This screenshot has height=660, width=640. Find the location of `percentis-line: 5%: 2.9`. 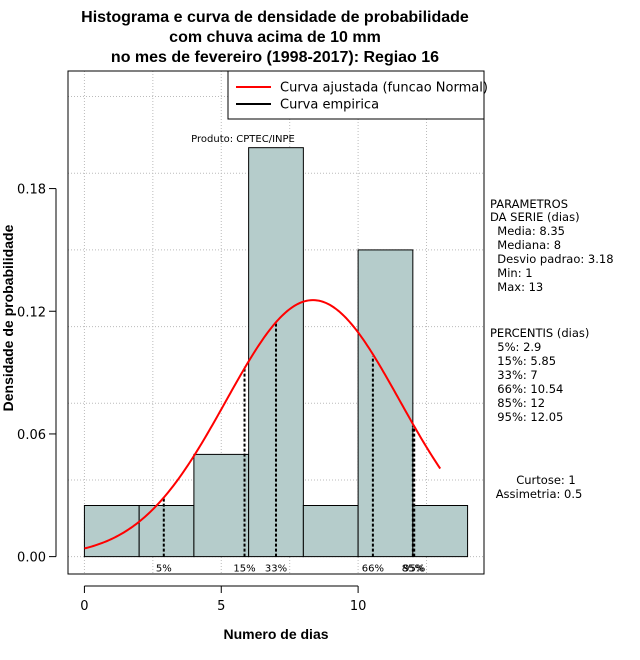

percentis-line: 5%: 2.9 is located at coordinates (515, 347).